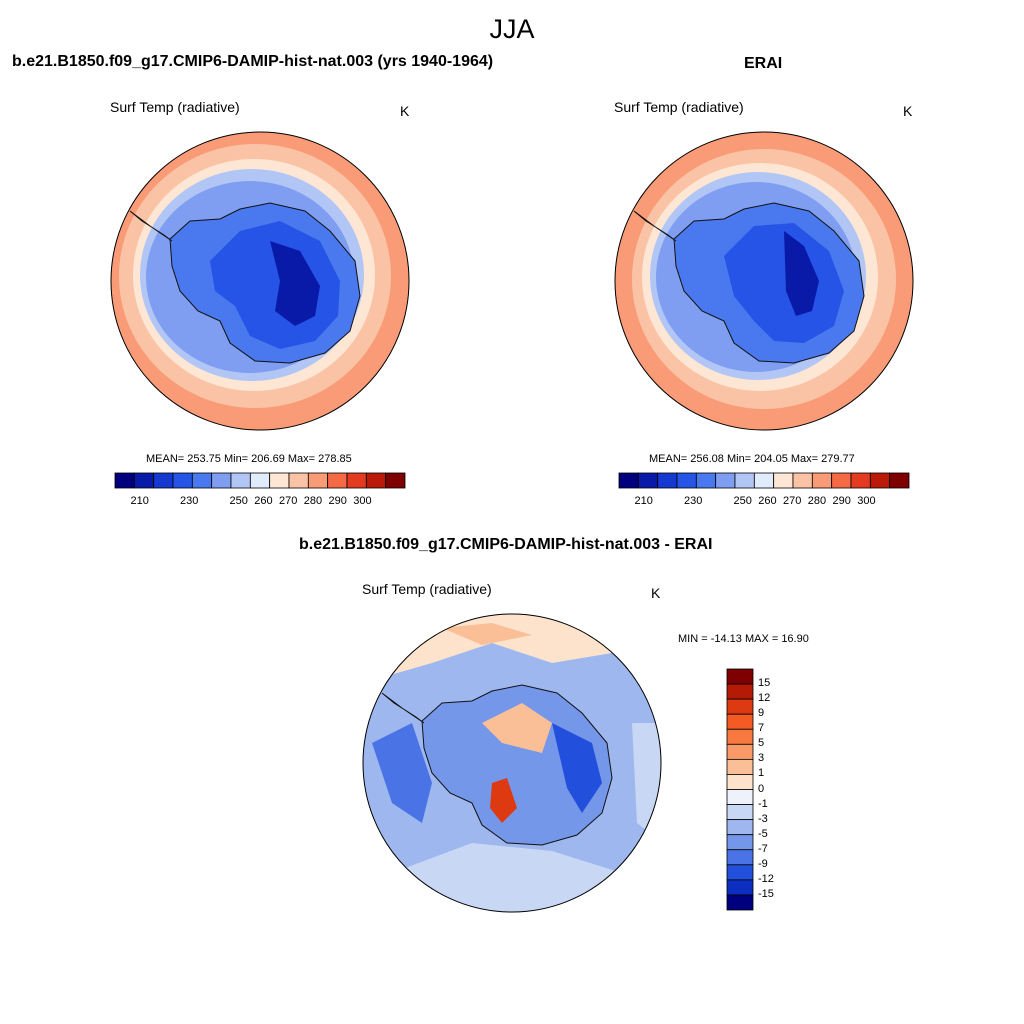 The width and height of the screenshot is (1024, 1024). What do you see at coordinates (427, 589) in the screenshot?
I see `panel-diff-variable: Surf Temp (radiative)` at bounding box center [427, 589].